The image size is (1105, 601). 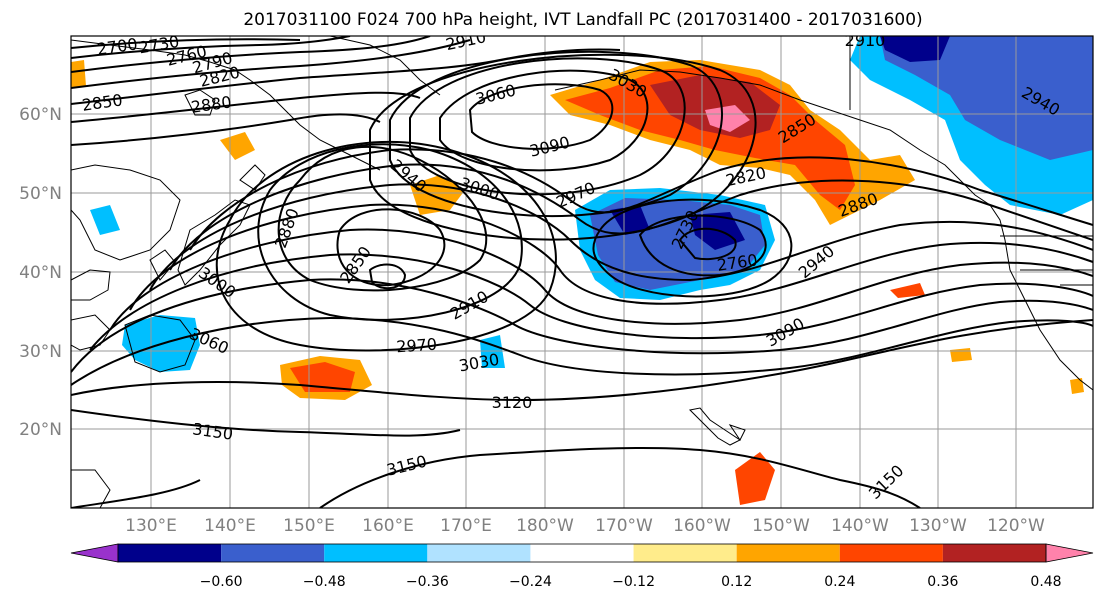 What do you see at coordinates (865, 40) in the screenshot?
I see `contour-label: 2910` at bounding box center [865, 40].